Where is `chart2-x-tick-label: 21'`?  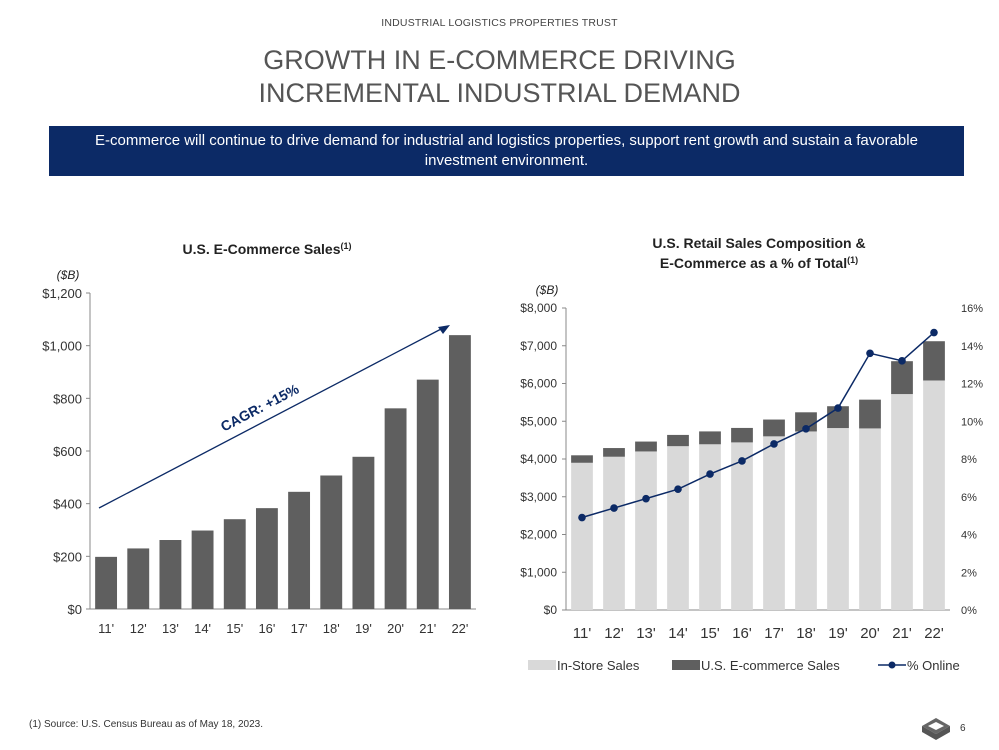 chart2-x-tick-label: 21' is located at coordinates (902, 633).